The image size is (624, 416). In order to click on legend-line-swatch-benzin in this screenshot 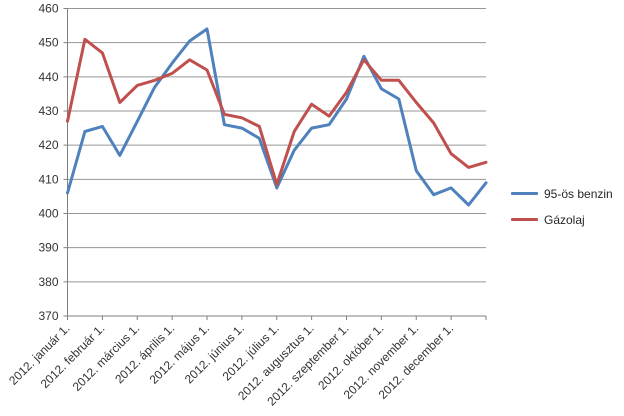, I will do `click(524, 193)`.